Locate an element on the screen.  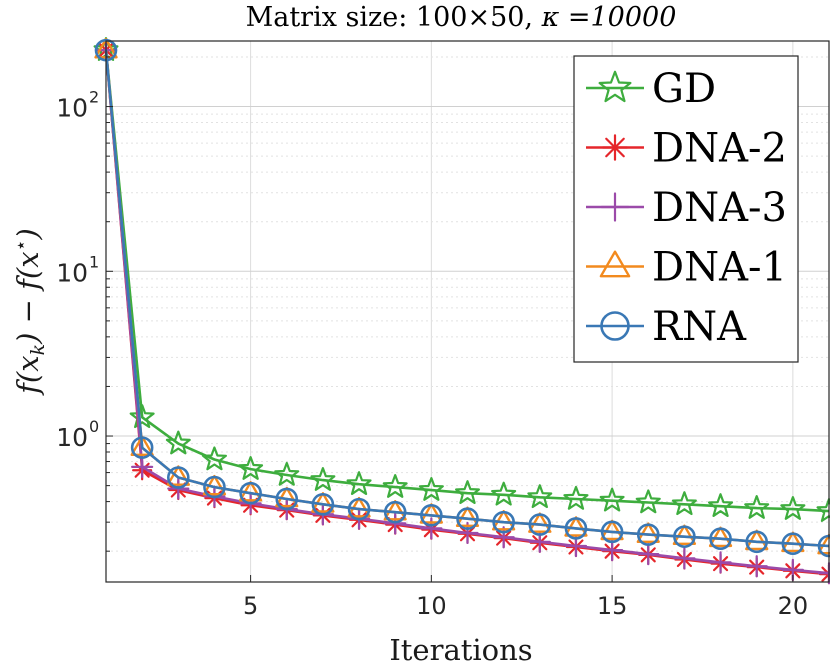
y-axis-label: f(xk) − f(x⋆) is located at coordinates (29, 312).